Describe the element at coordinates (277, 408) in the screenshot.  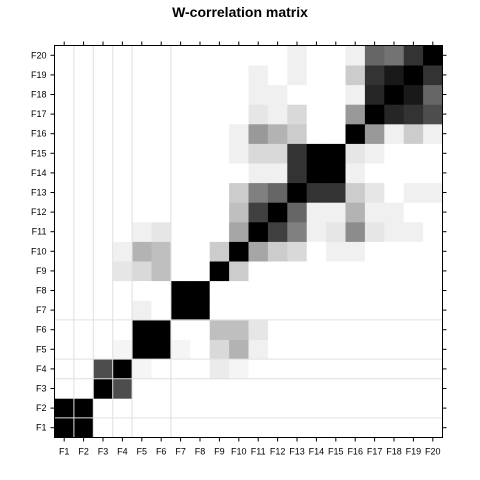
I see `cell-F2-F12` at that location.